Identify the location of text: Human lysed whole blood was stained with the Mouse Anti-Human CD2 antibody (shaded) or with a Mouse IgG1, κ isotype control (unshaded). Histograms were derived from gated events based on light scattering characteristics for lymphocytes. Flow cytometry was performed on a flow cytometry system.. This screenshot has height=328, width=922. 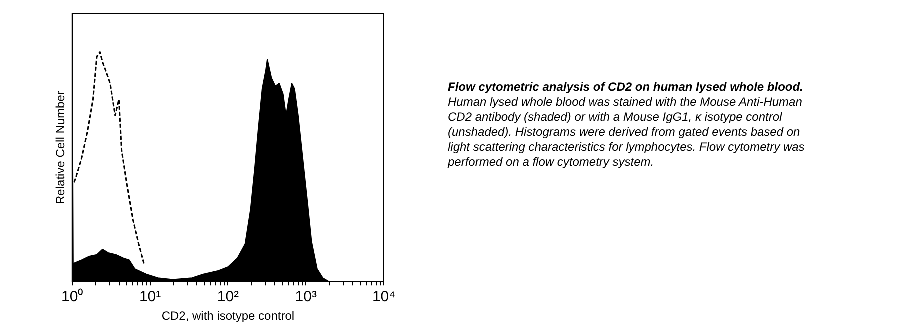
(626, 132).